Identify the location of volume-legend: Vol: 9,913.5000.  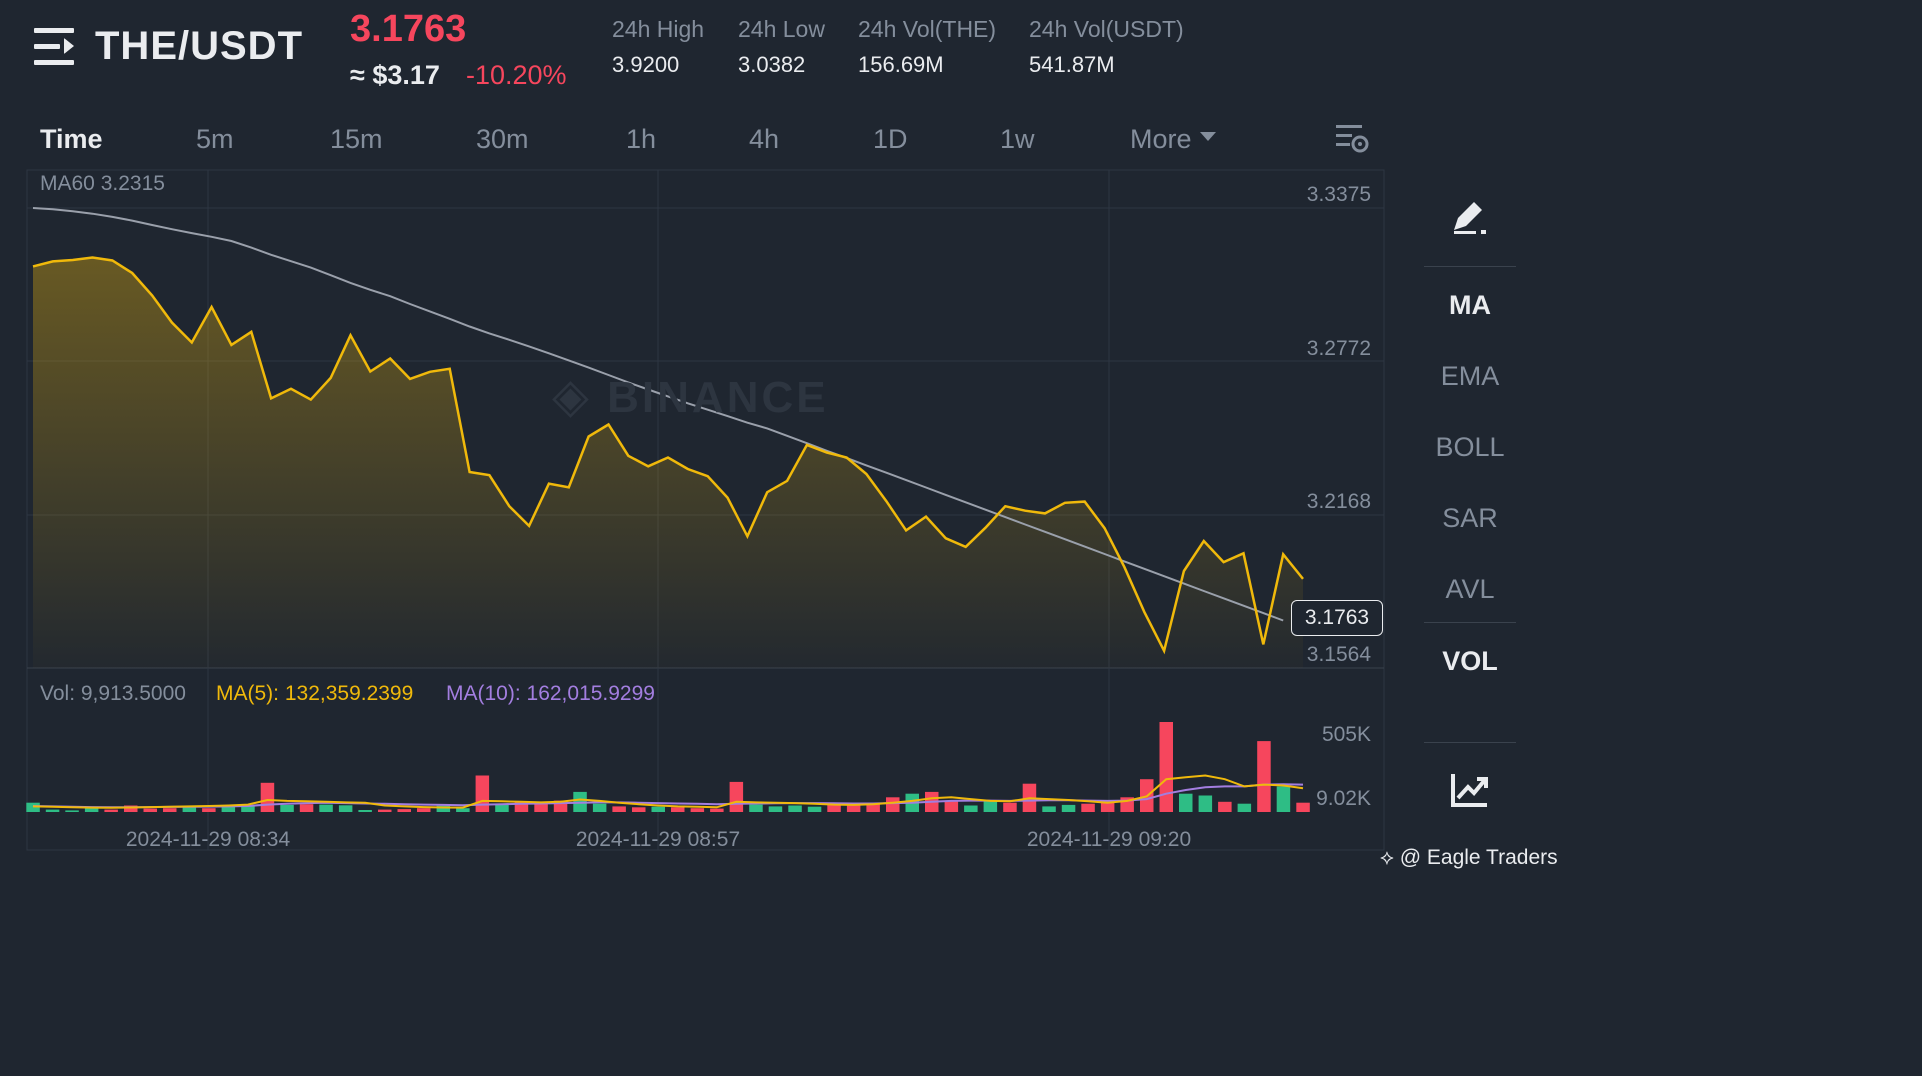
(113, 693).